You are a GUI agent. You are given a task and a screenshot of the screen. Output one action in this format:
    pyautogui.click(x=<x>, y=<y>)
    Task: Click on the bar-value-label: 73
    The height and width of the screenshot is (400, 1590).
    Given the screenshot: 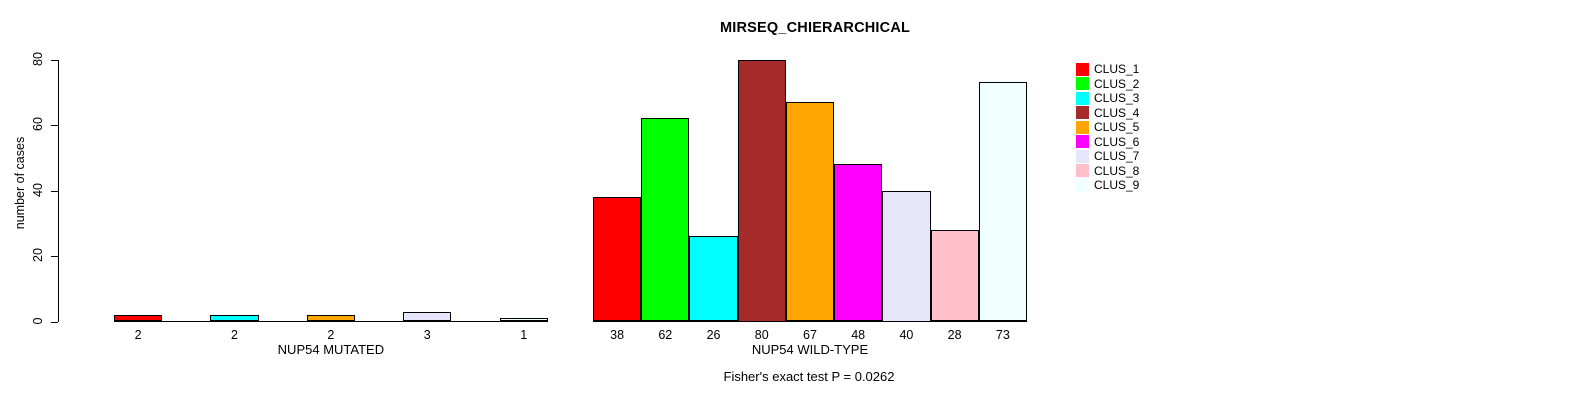 What is the action you would take?
    pyautogui.click(x=1002, y=335)
    